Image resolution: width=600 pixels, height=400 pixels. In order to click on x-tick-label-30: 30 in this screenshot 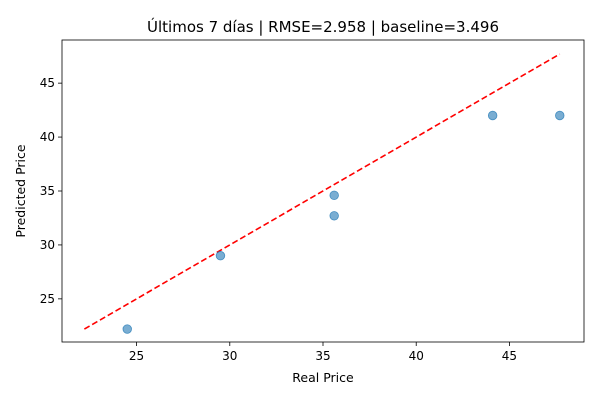, I will do `click(229, 356)`.